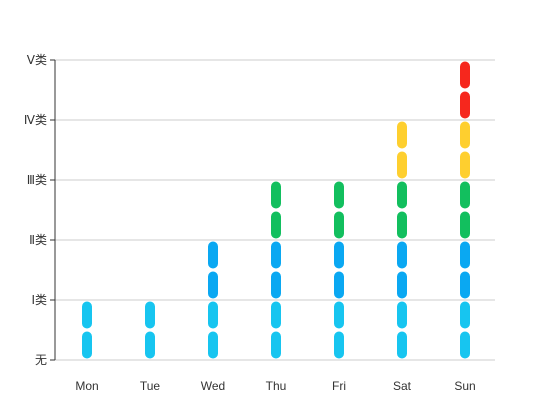 Image resolution: width=550 pixels, height=420 pixels. I want to click on bar-mon, so click(87, 330).